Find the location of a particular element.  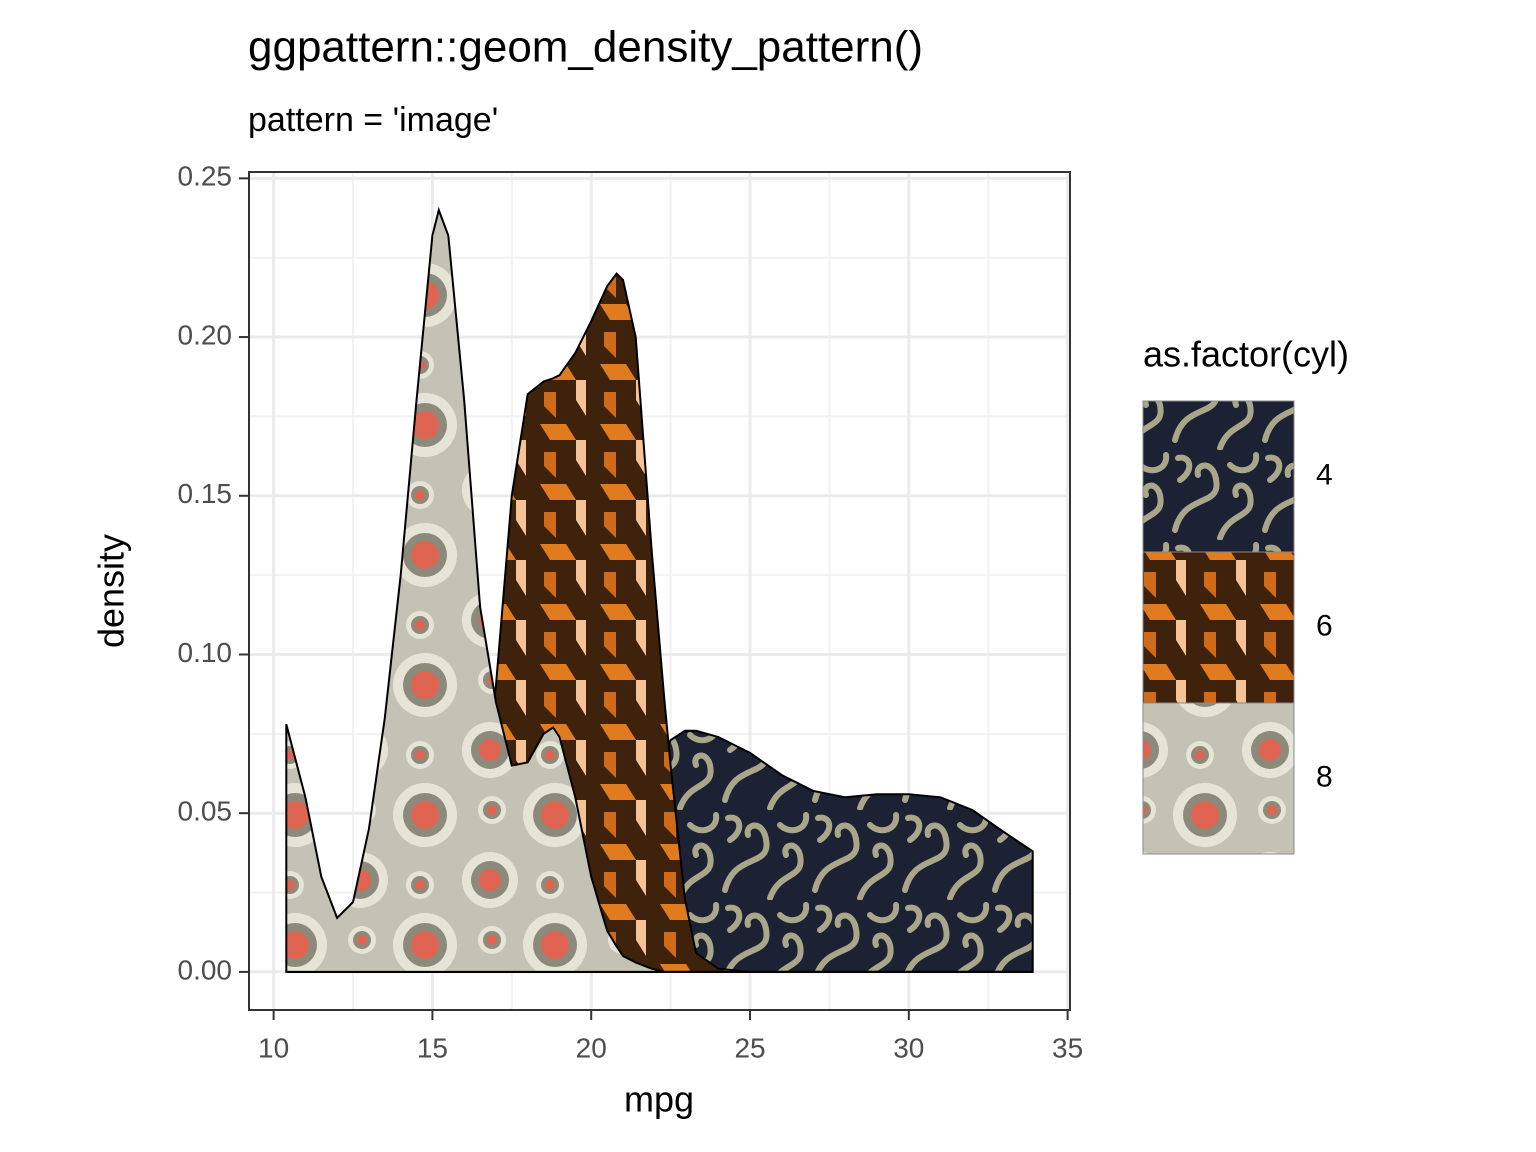

legend-title: as.factor(cyl) is located at coordinates (1246, 354).